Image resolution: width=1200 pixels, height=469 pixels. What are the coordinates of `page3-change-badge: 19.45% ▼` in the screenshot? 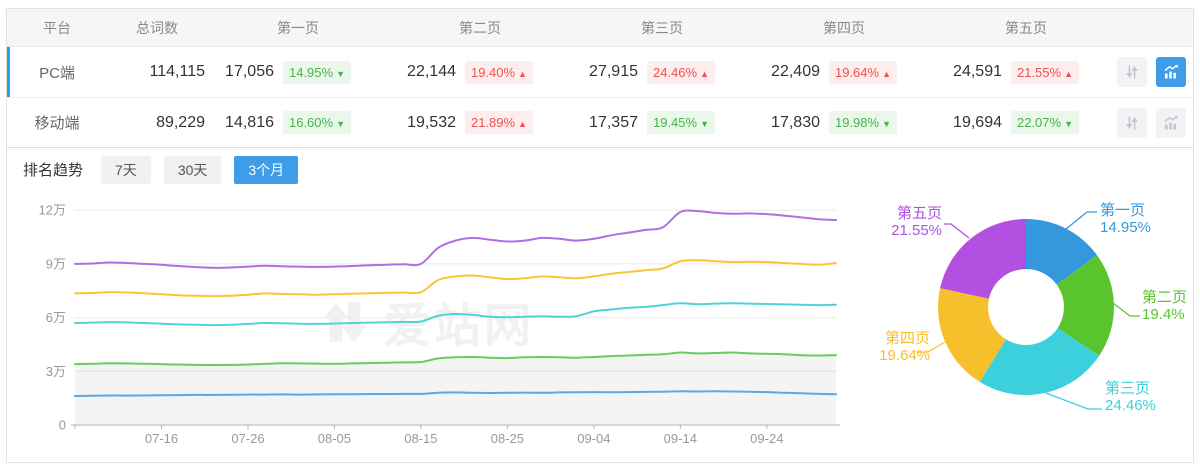 It's located at (680, 122).